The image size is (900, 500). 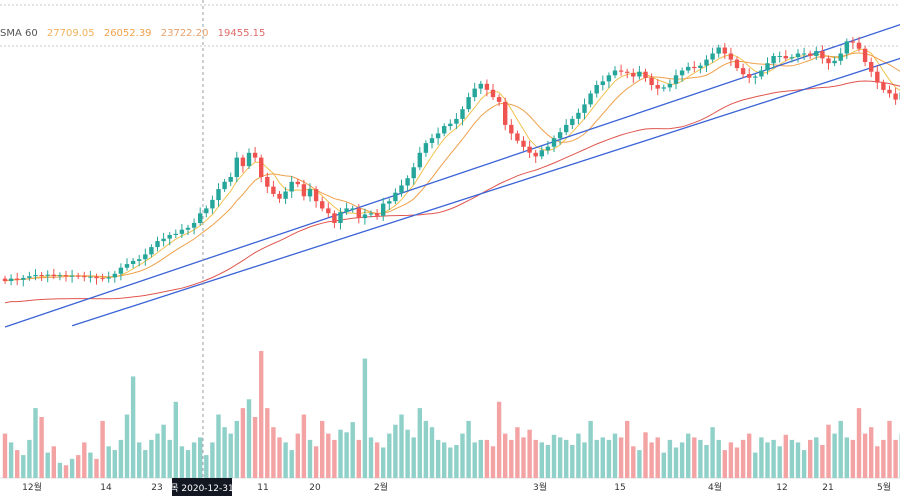 What do you see at coordinates (315, 488) in the screenshot?
I see `x-tick-label: 20` at bounding box center [315, 488].